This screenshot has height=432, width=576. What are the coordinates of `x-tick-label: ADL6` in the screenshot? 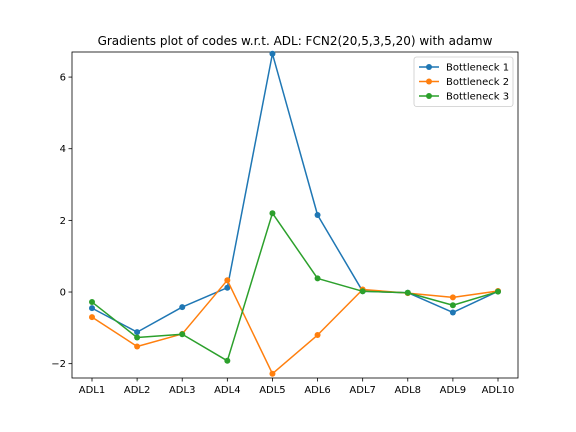 It's located at (317, 390).